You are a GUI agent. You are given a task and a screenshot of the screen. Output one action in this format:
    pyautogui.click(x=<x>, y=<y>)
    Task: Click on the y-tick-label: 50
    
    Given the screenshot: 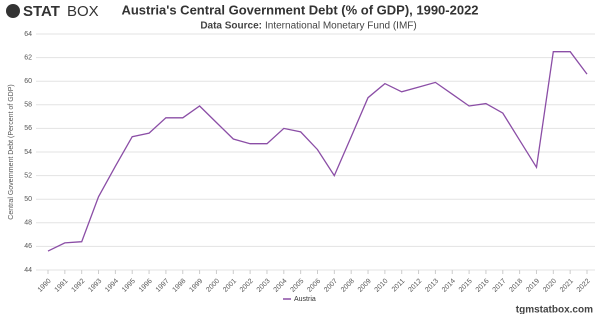 What is the action you would take?
    pyautogui.click(x=28, y=199)
    